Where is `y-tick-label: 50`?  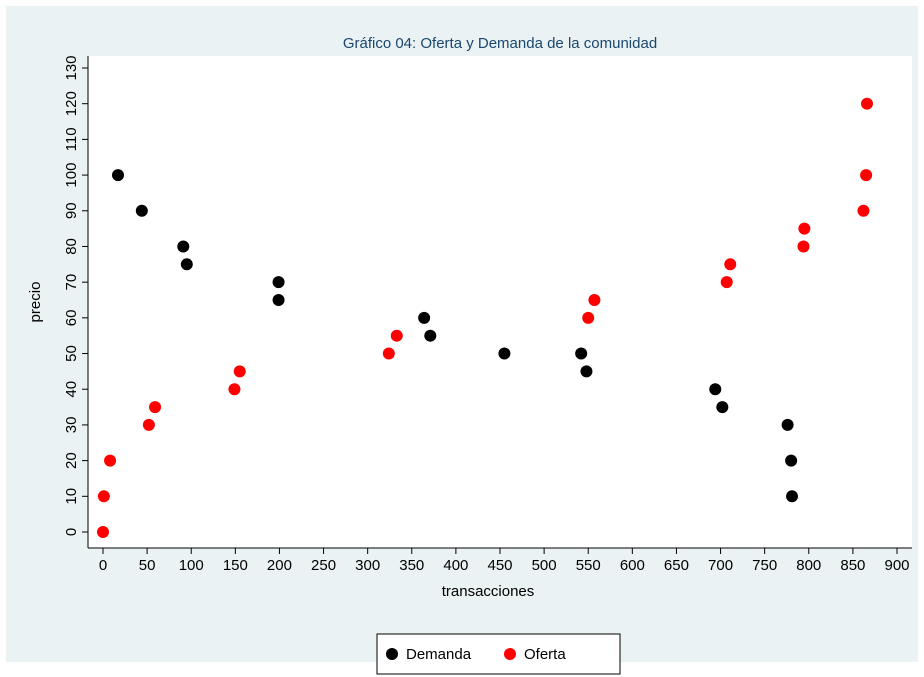
y-tick-label: 50 is located at coordinates (71, 353).